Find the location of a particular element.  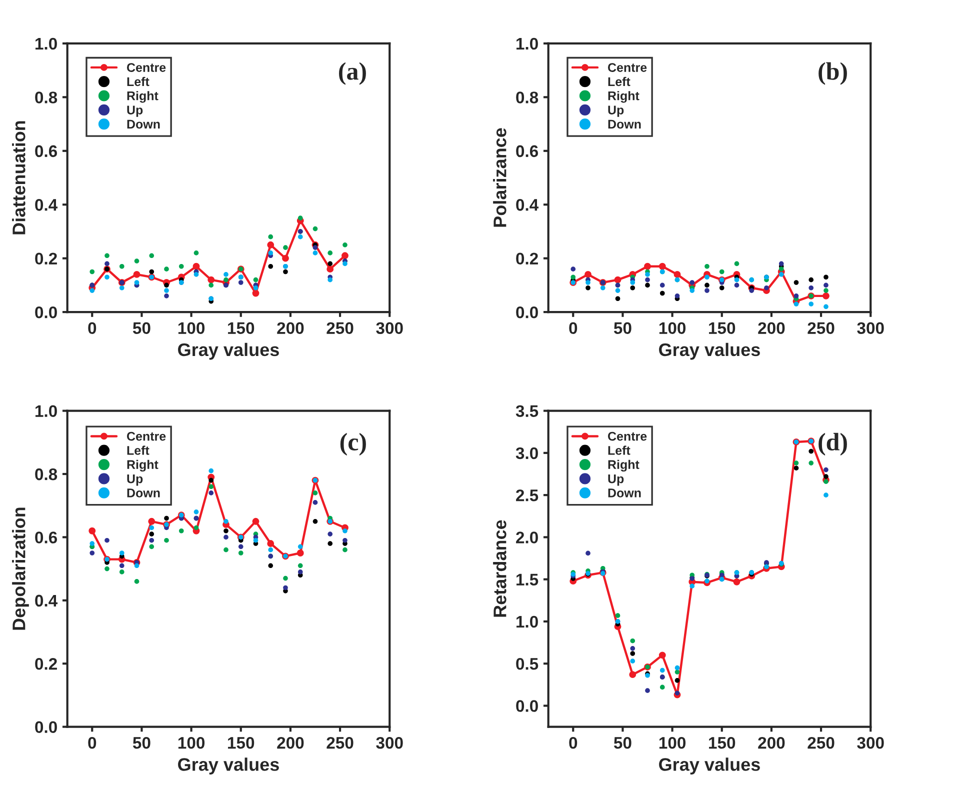

y-axis-title: Polarizance is located at coordinates (499, 177).